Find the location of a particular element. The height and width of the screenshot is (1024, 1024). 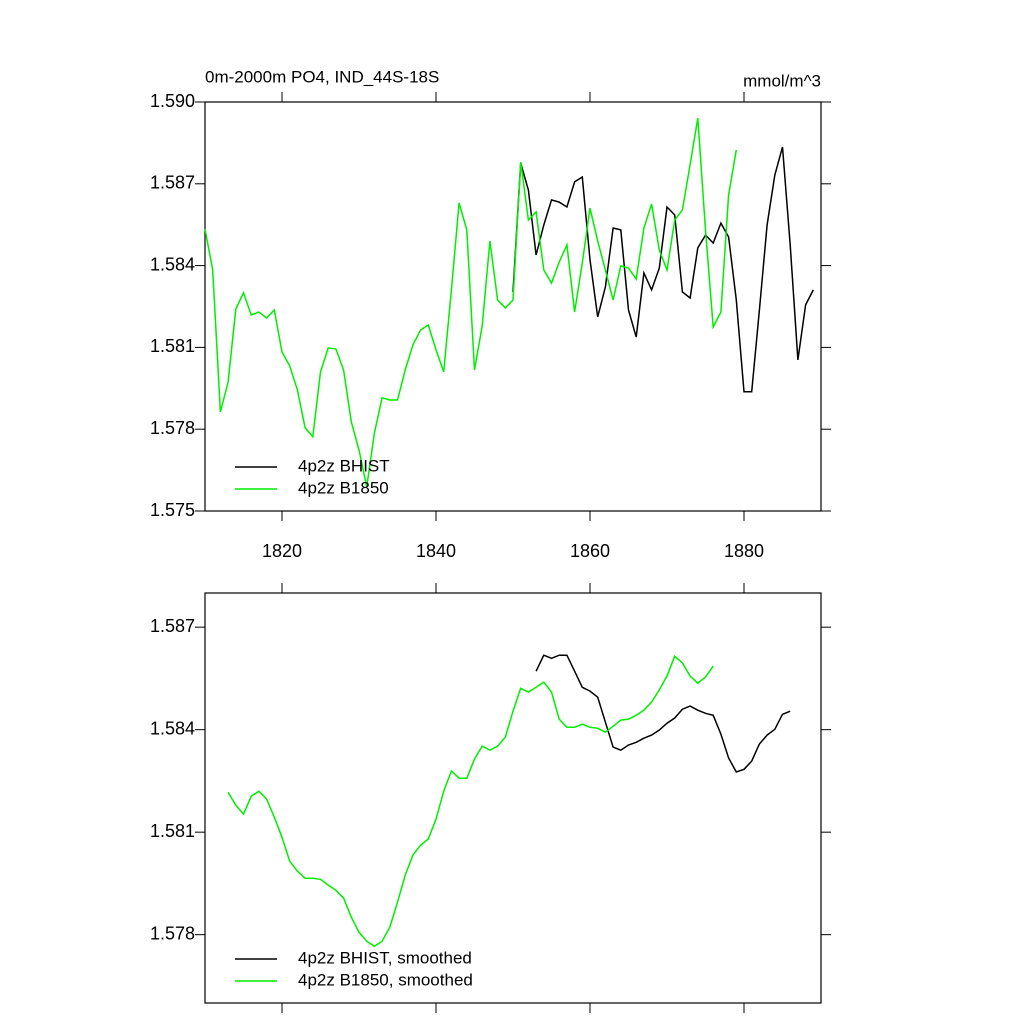

x-tick-label: 1860 is located at coordinates (590, 551).